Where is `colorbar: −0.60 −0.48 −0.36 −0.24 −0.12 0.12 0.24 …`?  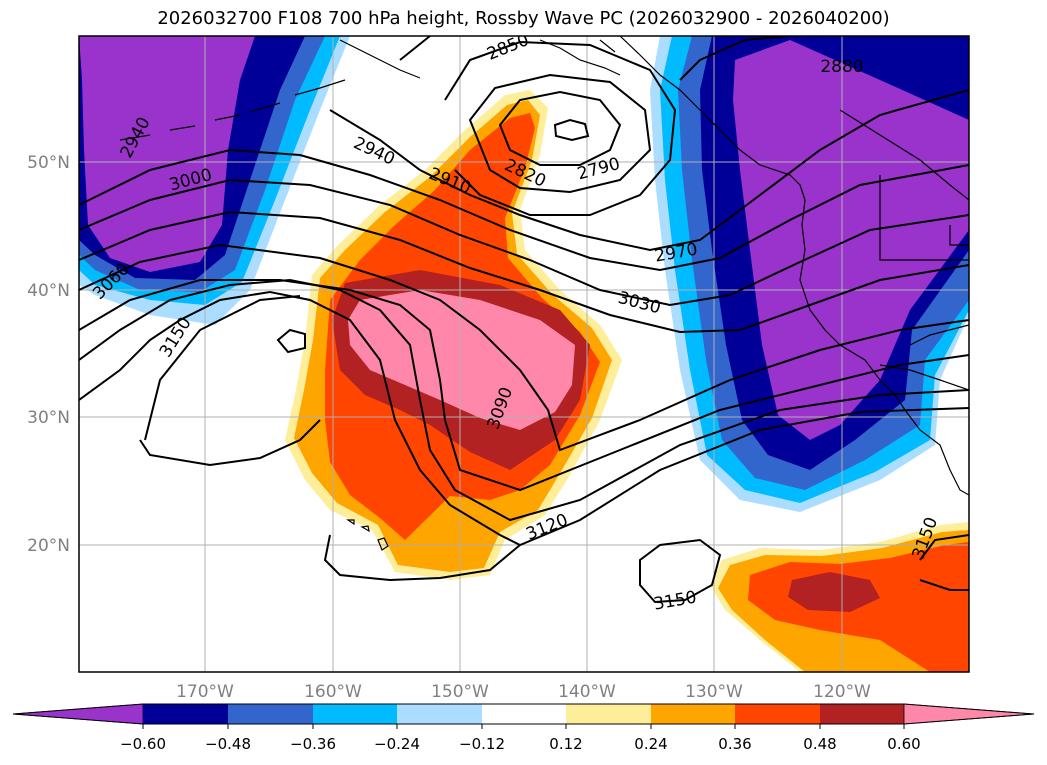 colorbar: −0.60 −0.48 −0.36 −0.24 −0.12 0.12 0.24 … is located at coordinates (523, 728).